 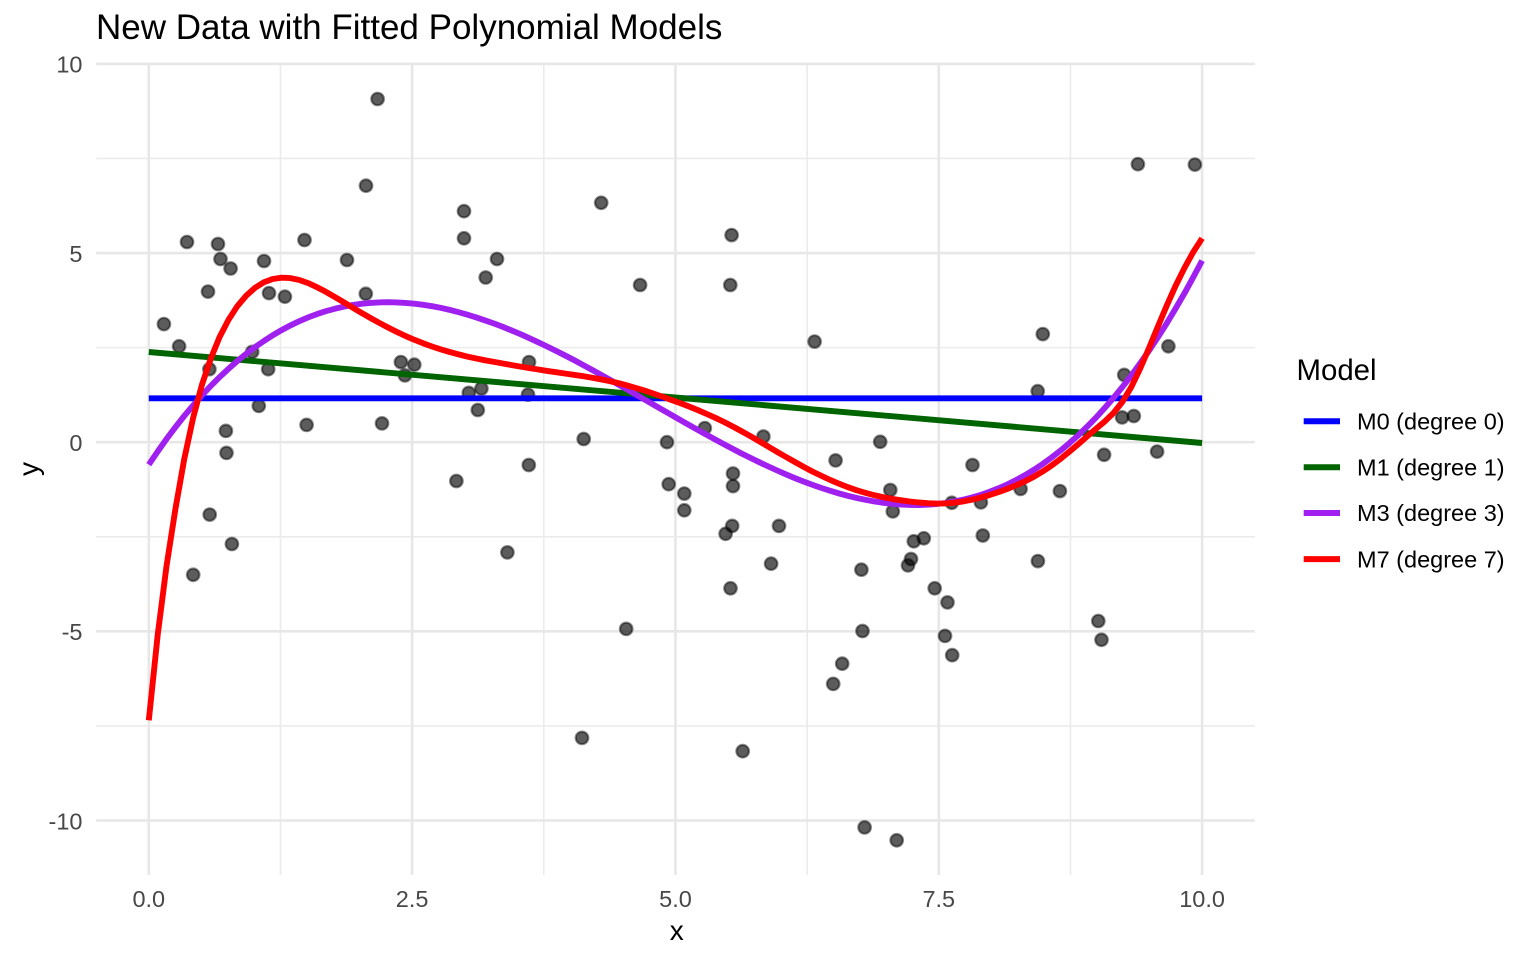 What do you see at coordinates (1431, 421) in the screenshot?
I see `svg-text: M0 (degree 0)` at bounding box center [1431, 421].